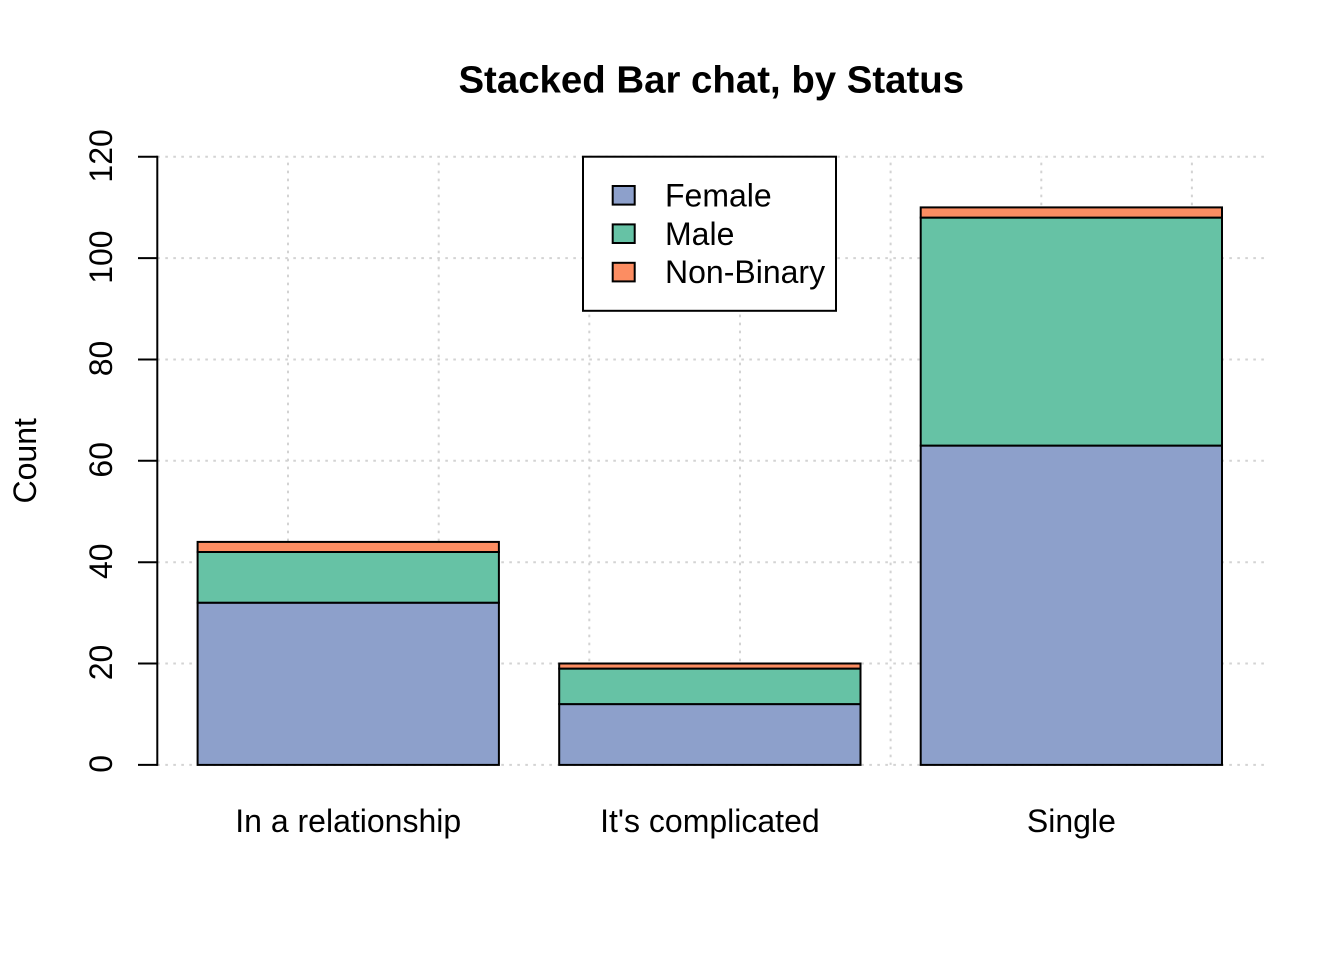 The width and height of the screenshot is (1344, 960). What do you see at coordinates (101, 764) in the screenshot?
I see `svg-text: 0` at bounding box center [101, 764].